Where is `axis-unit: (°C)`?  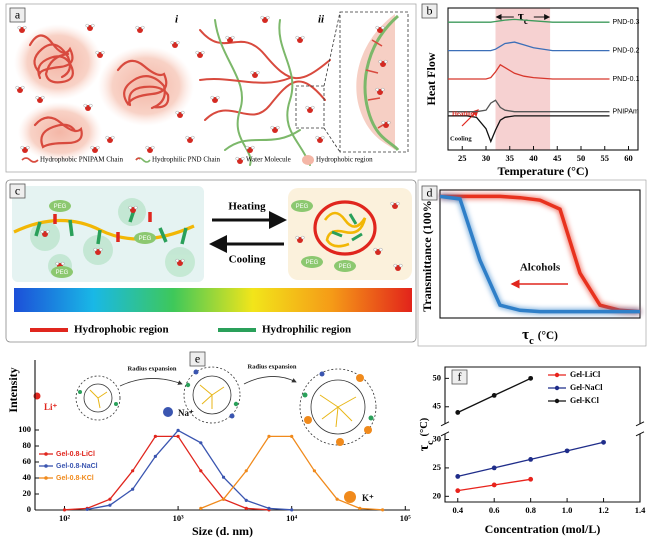
axis-unit: (°C) is located at coordinates (424, 426).